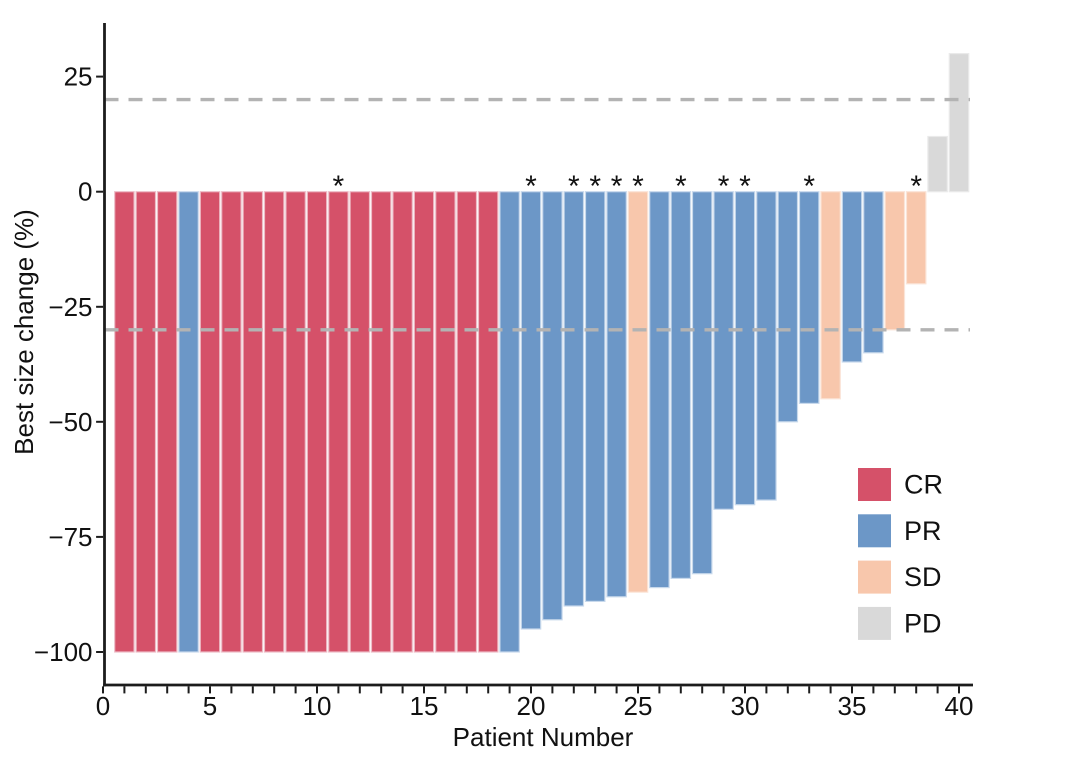 This screenshot has height=763, width=1080. What do you see at coordinates (295, 422) in the screenshot?
I see `bar-patient-9-CR` at bounding box center [295, 422].